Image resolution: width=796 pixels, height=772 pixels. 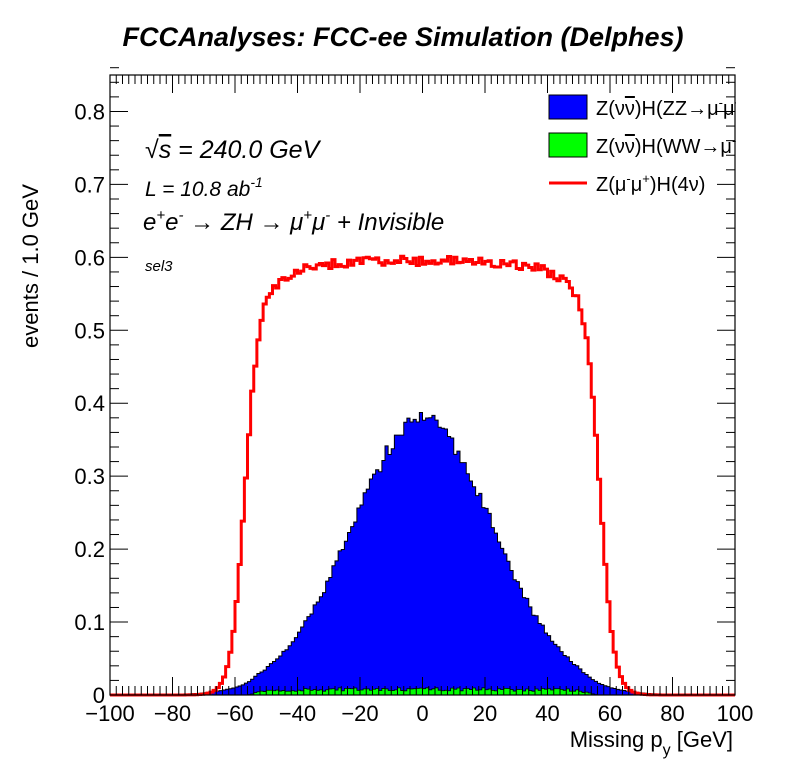 I want to click on x-tick-label: 0, so click(x=422, y=713).